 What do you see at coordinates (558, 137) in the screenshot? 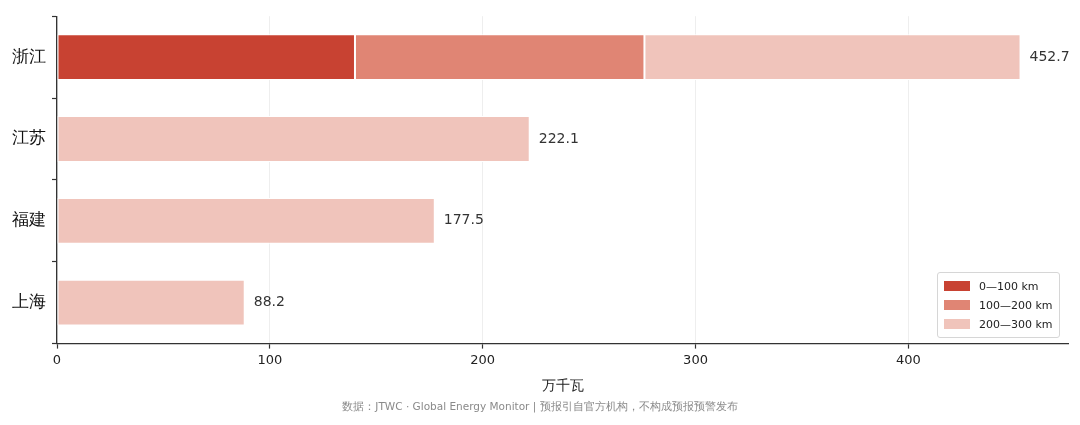
I see `total-label: 222.1` at bounding box center [558, 137].